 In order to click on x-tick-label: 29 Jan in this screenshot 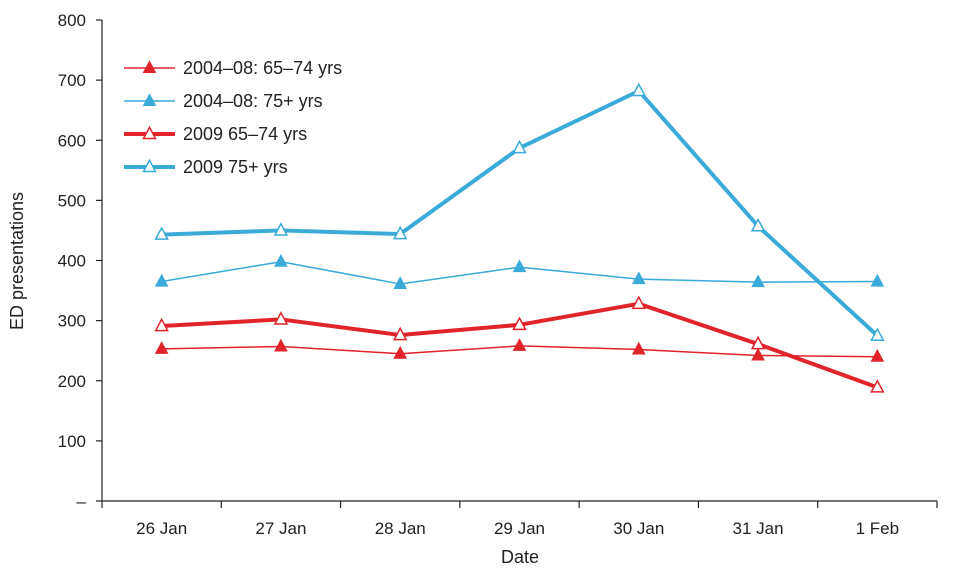, I will do `click(519, 528)`.